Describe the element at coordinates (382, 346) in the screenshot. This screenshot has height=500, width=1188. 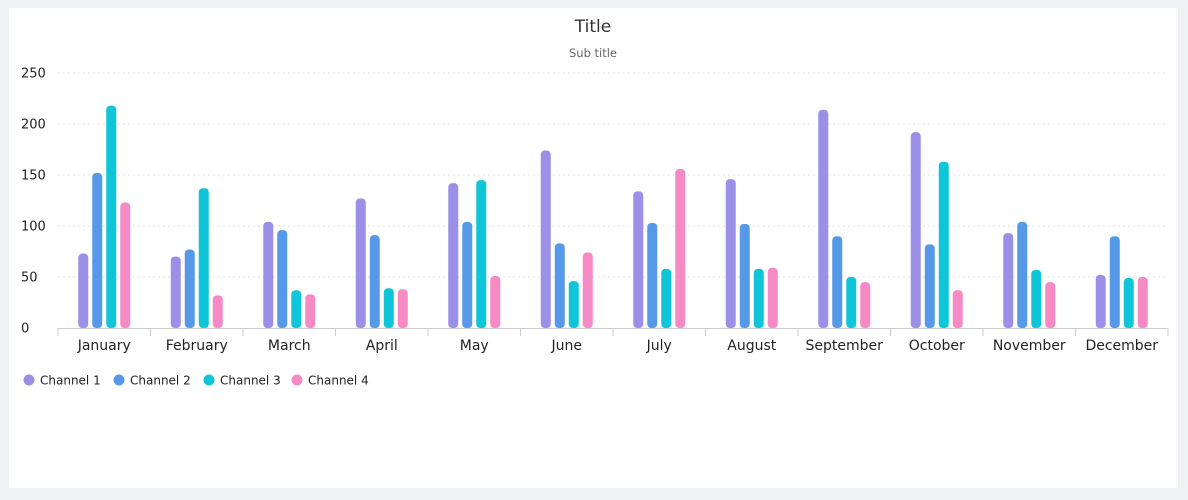
I see `x-tick-label: April` at that location.